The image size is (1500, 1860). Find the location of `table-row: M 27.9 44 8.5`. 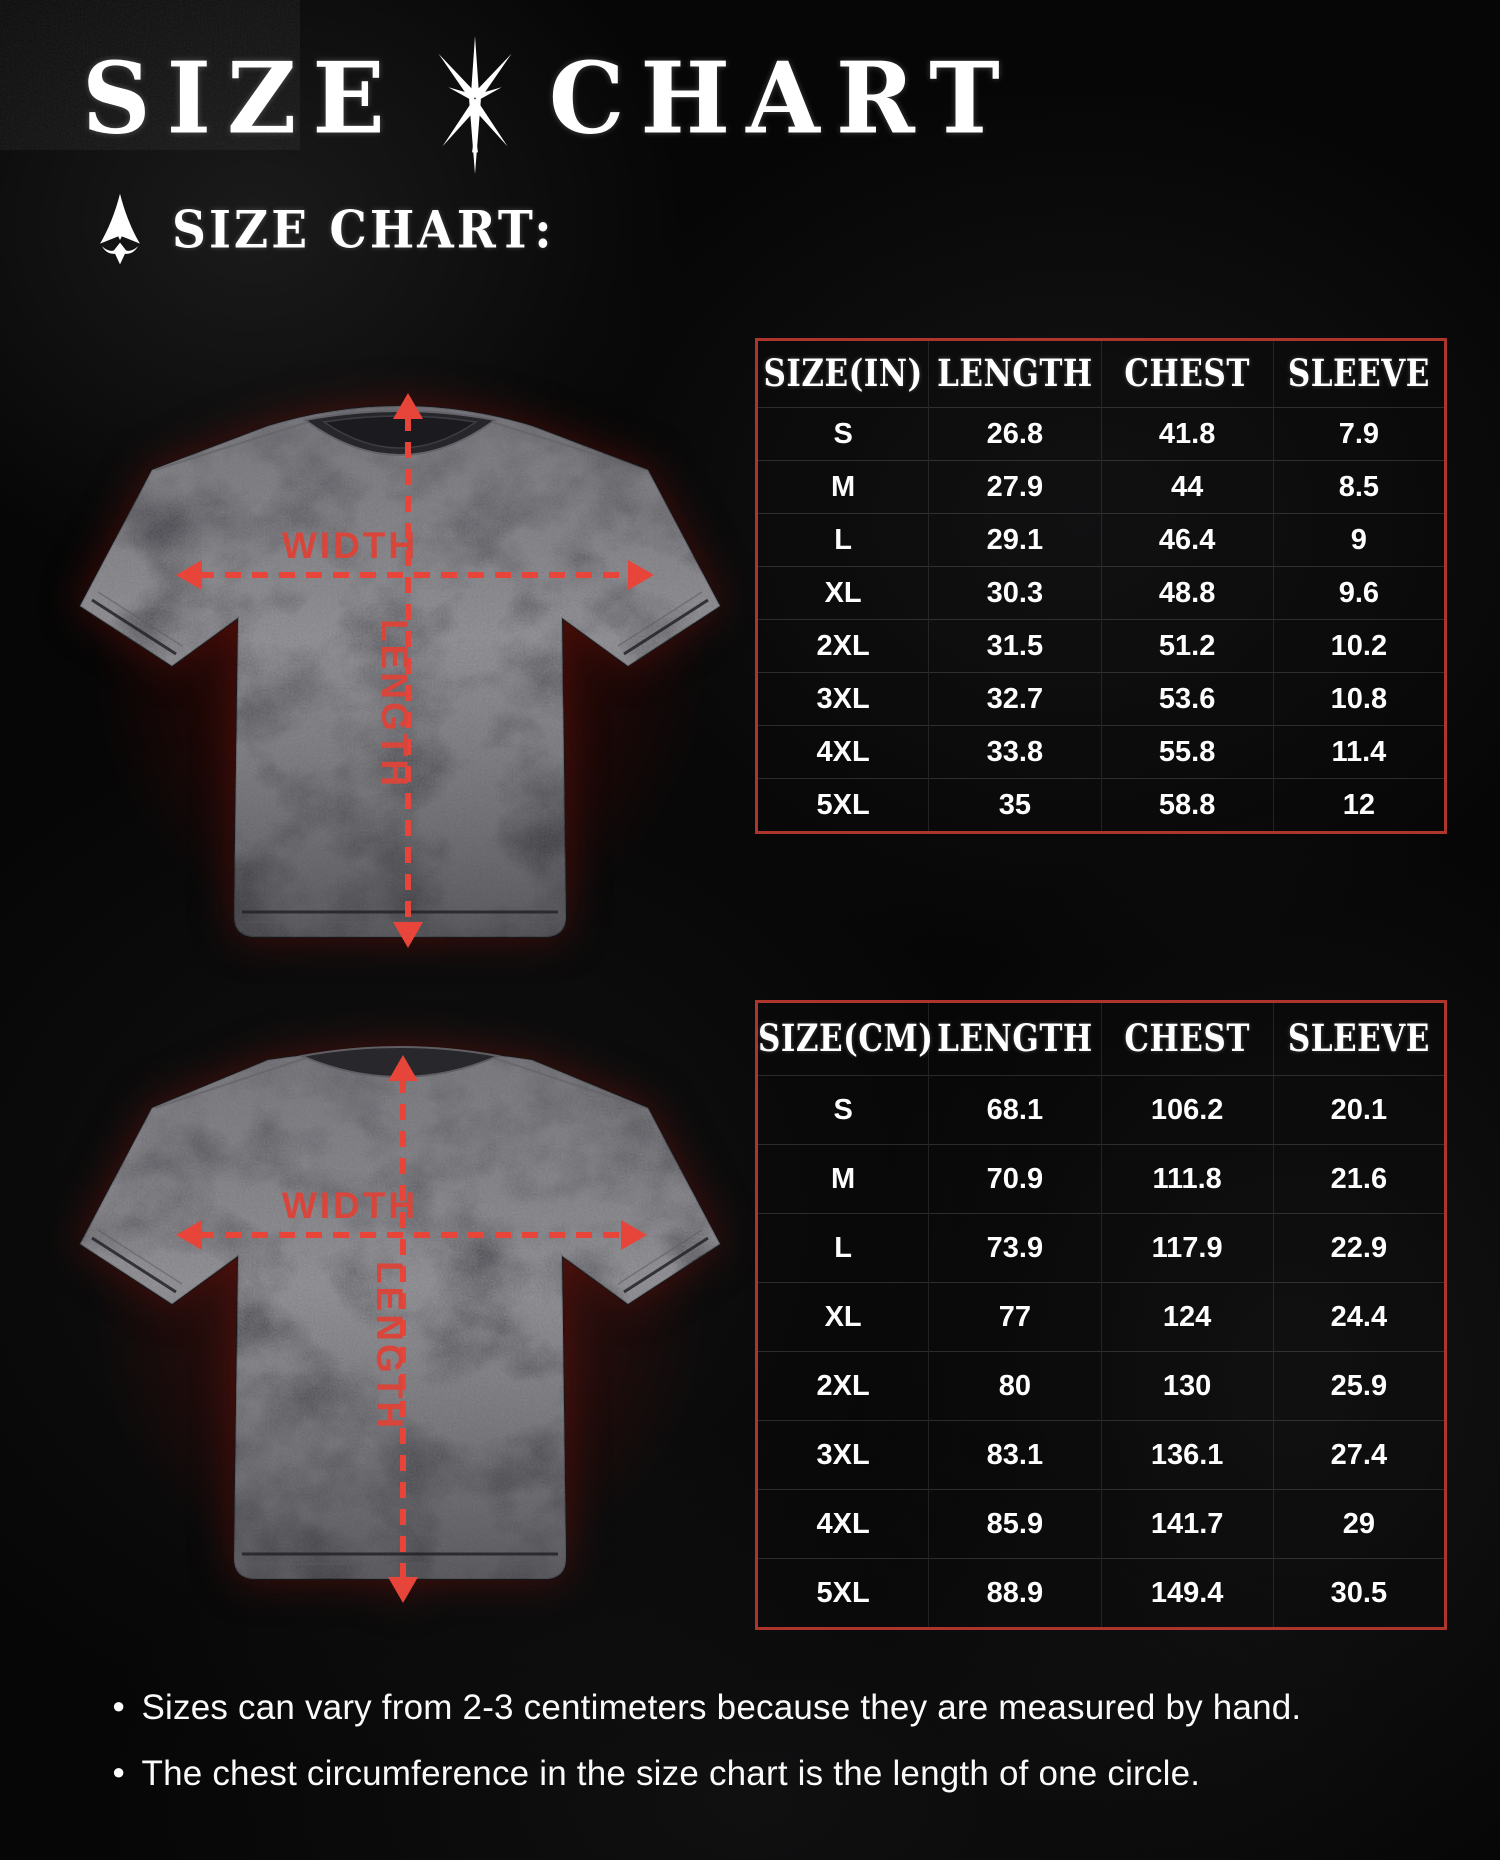

table-row: M 27.9 44 8.5 is located at coordinates (1101, 487).